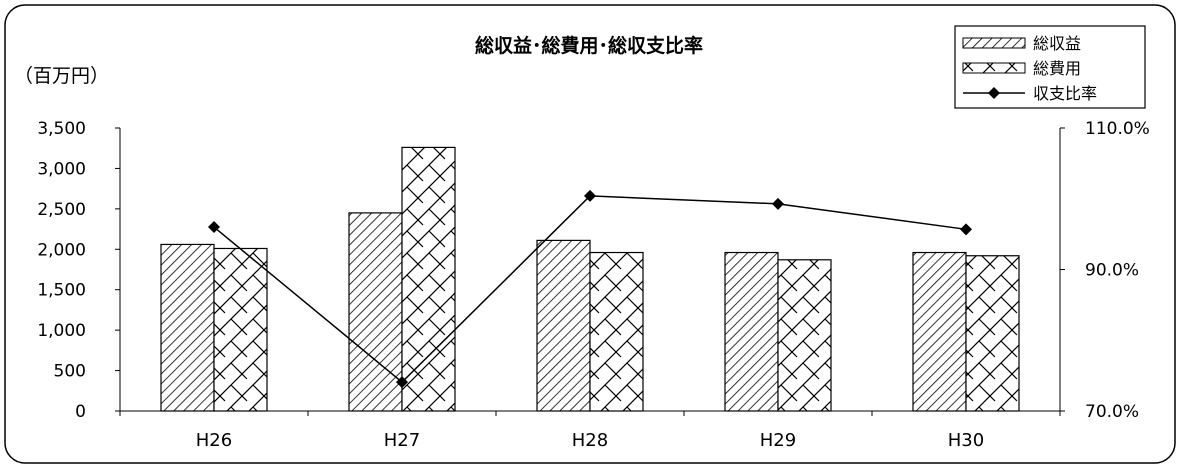 The image size is (1181, 472). I want to click on y-tick-label: 3,000, so click(61, 169).